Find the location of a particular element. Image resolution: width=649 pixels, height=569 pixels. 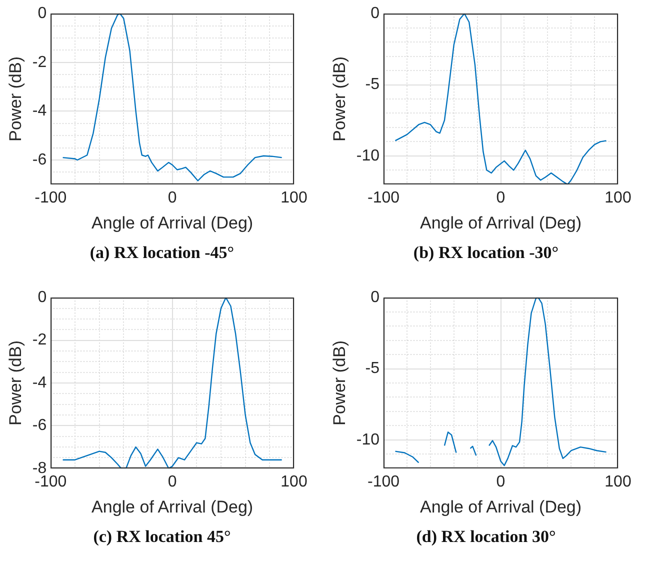

text: (a) RX location -45° is located at coordinates (162, 253).